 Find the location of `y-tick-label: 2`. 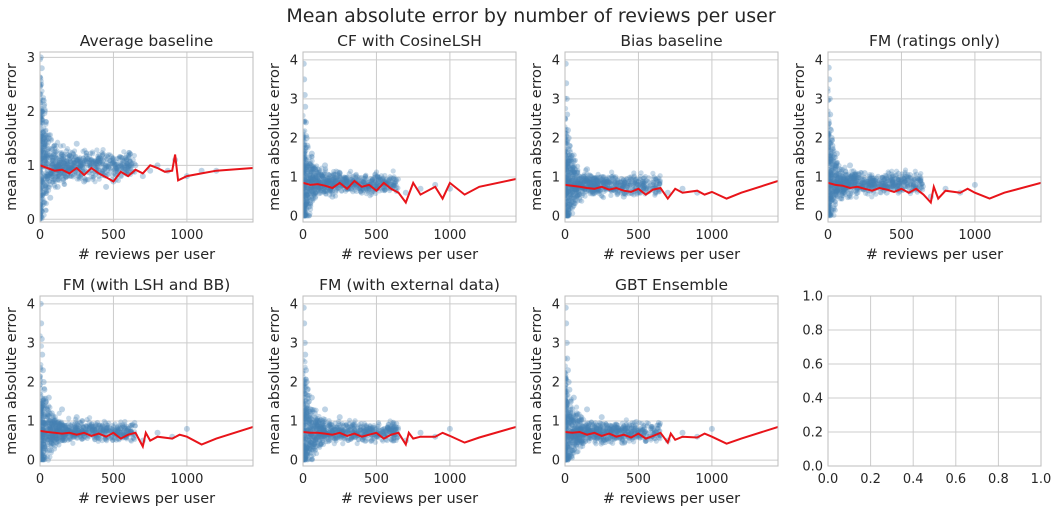

y-tick-label: 2 is located at coordinates (31, 112).